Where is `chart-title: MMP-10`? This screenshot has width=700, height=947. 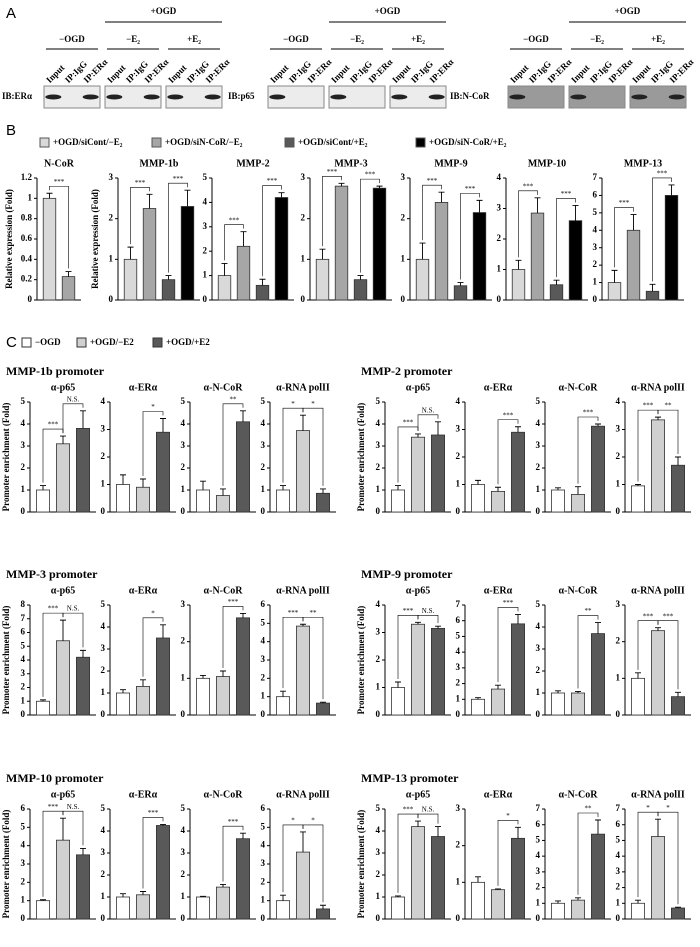 chart-title: MMP-10 is located at coordinates (547, 163).